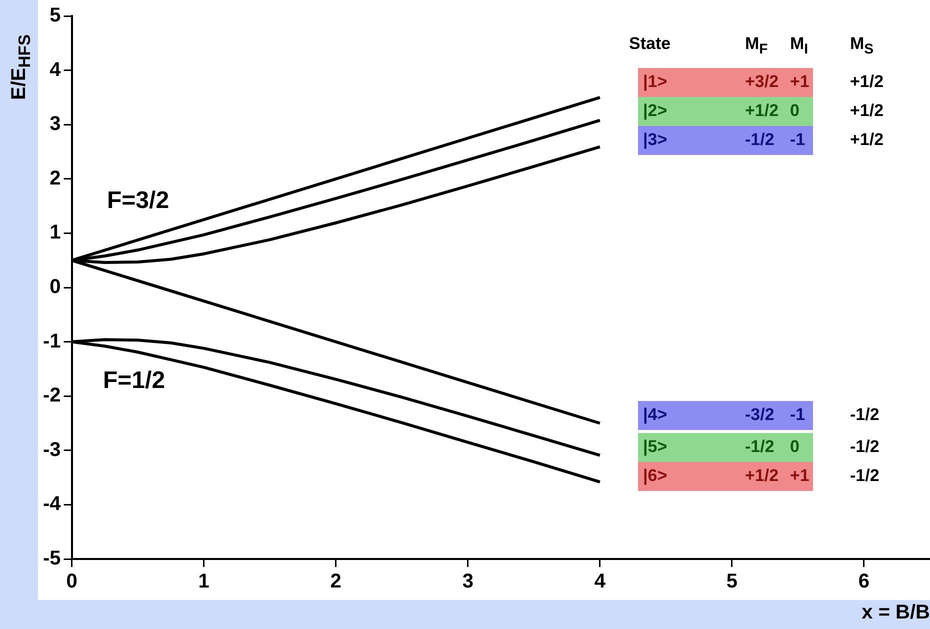 The height and width of the screenshot is (629, 930). What do you see at coordinates (759, 415) in the screenshot?
I see `annotation: -3/2` at bounding box center [759, 415].